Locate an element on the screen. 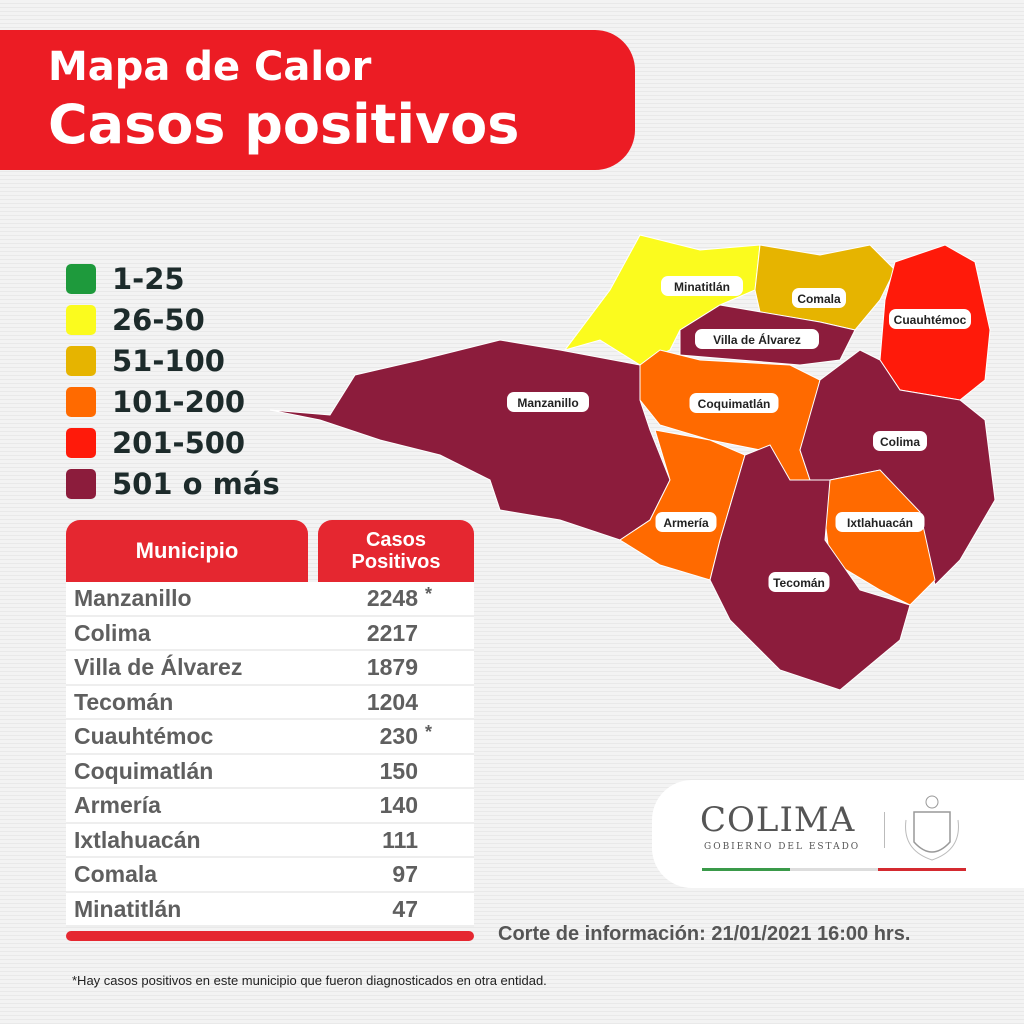 Image resolution: width=1024 pixels, height=1024 pixels. municipio-name: Manzanillo is located at coordinates (133, 598).